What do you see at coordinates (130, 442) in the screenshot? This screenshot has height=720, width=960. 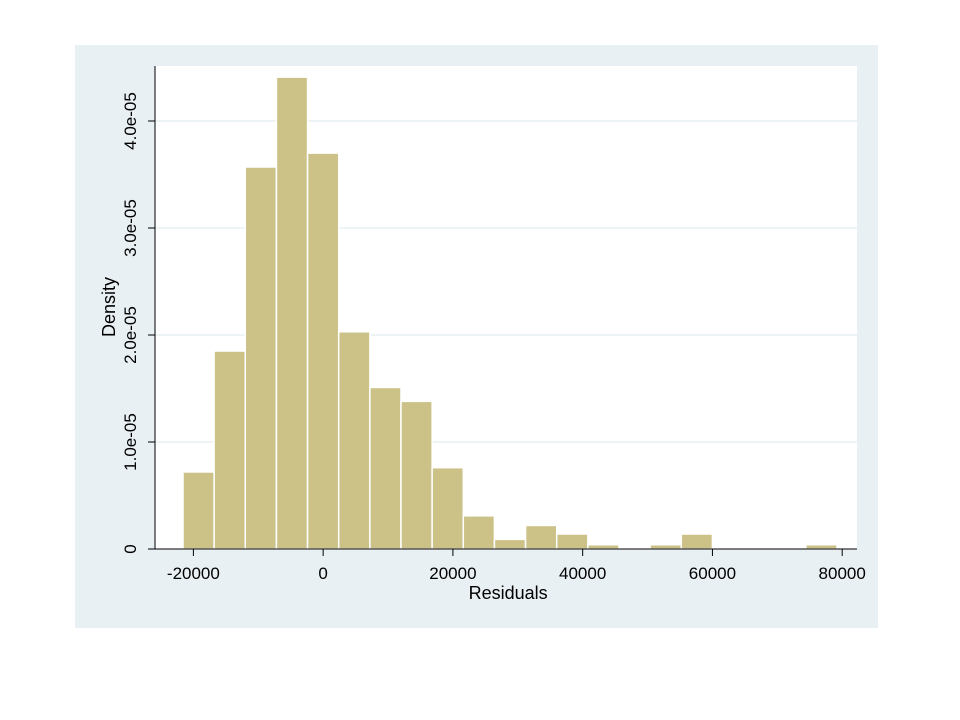 I see `y-tick-label: 1.0e-05` at bounding box center [130, 442].